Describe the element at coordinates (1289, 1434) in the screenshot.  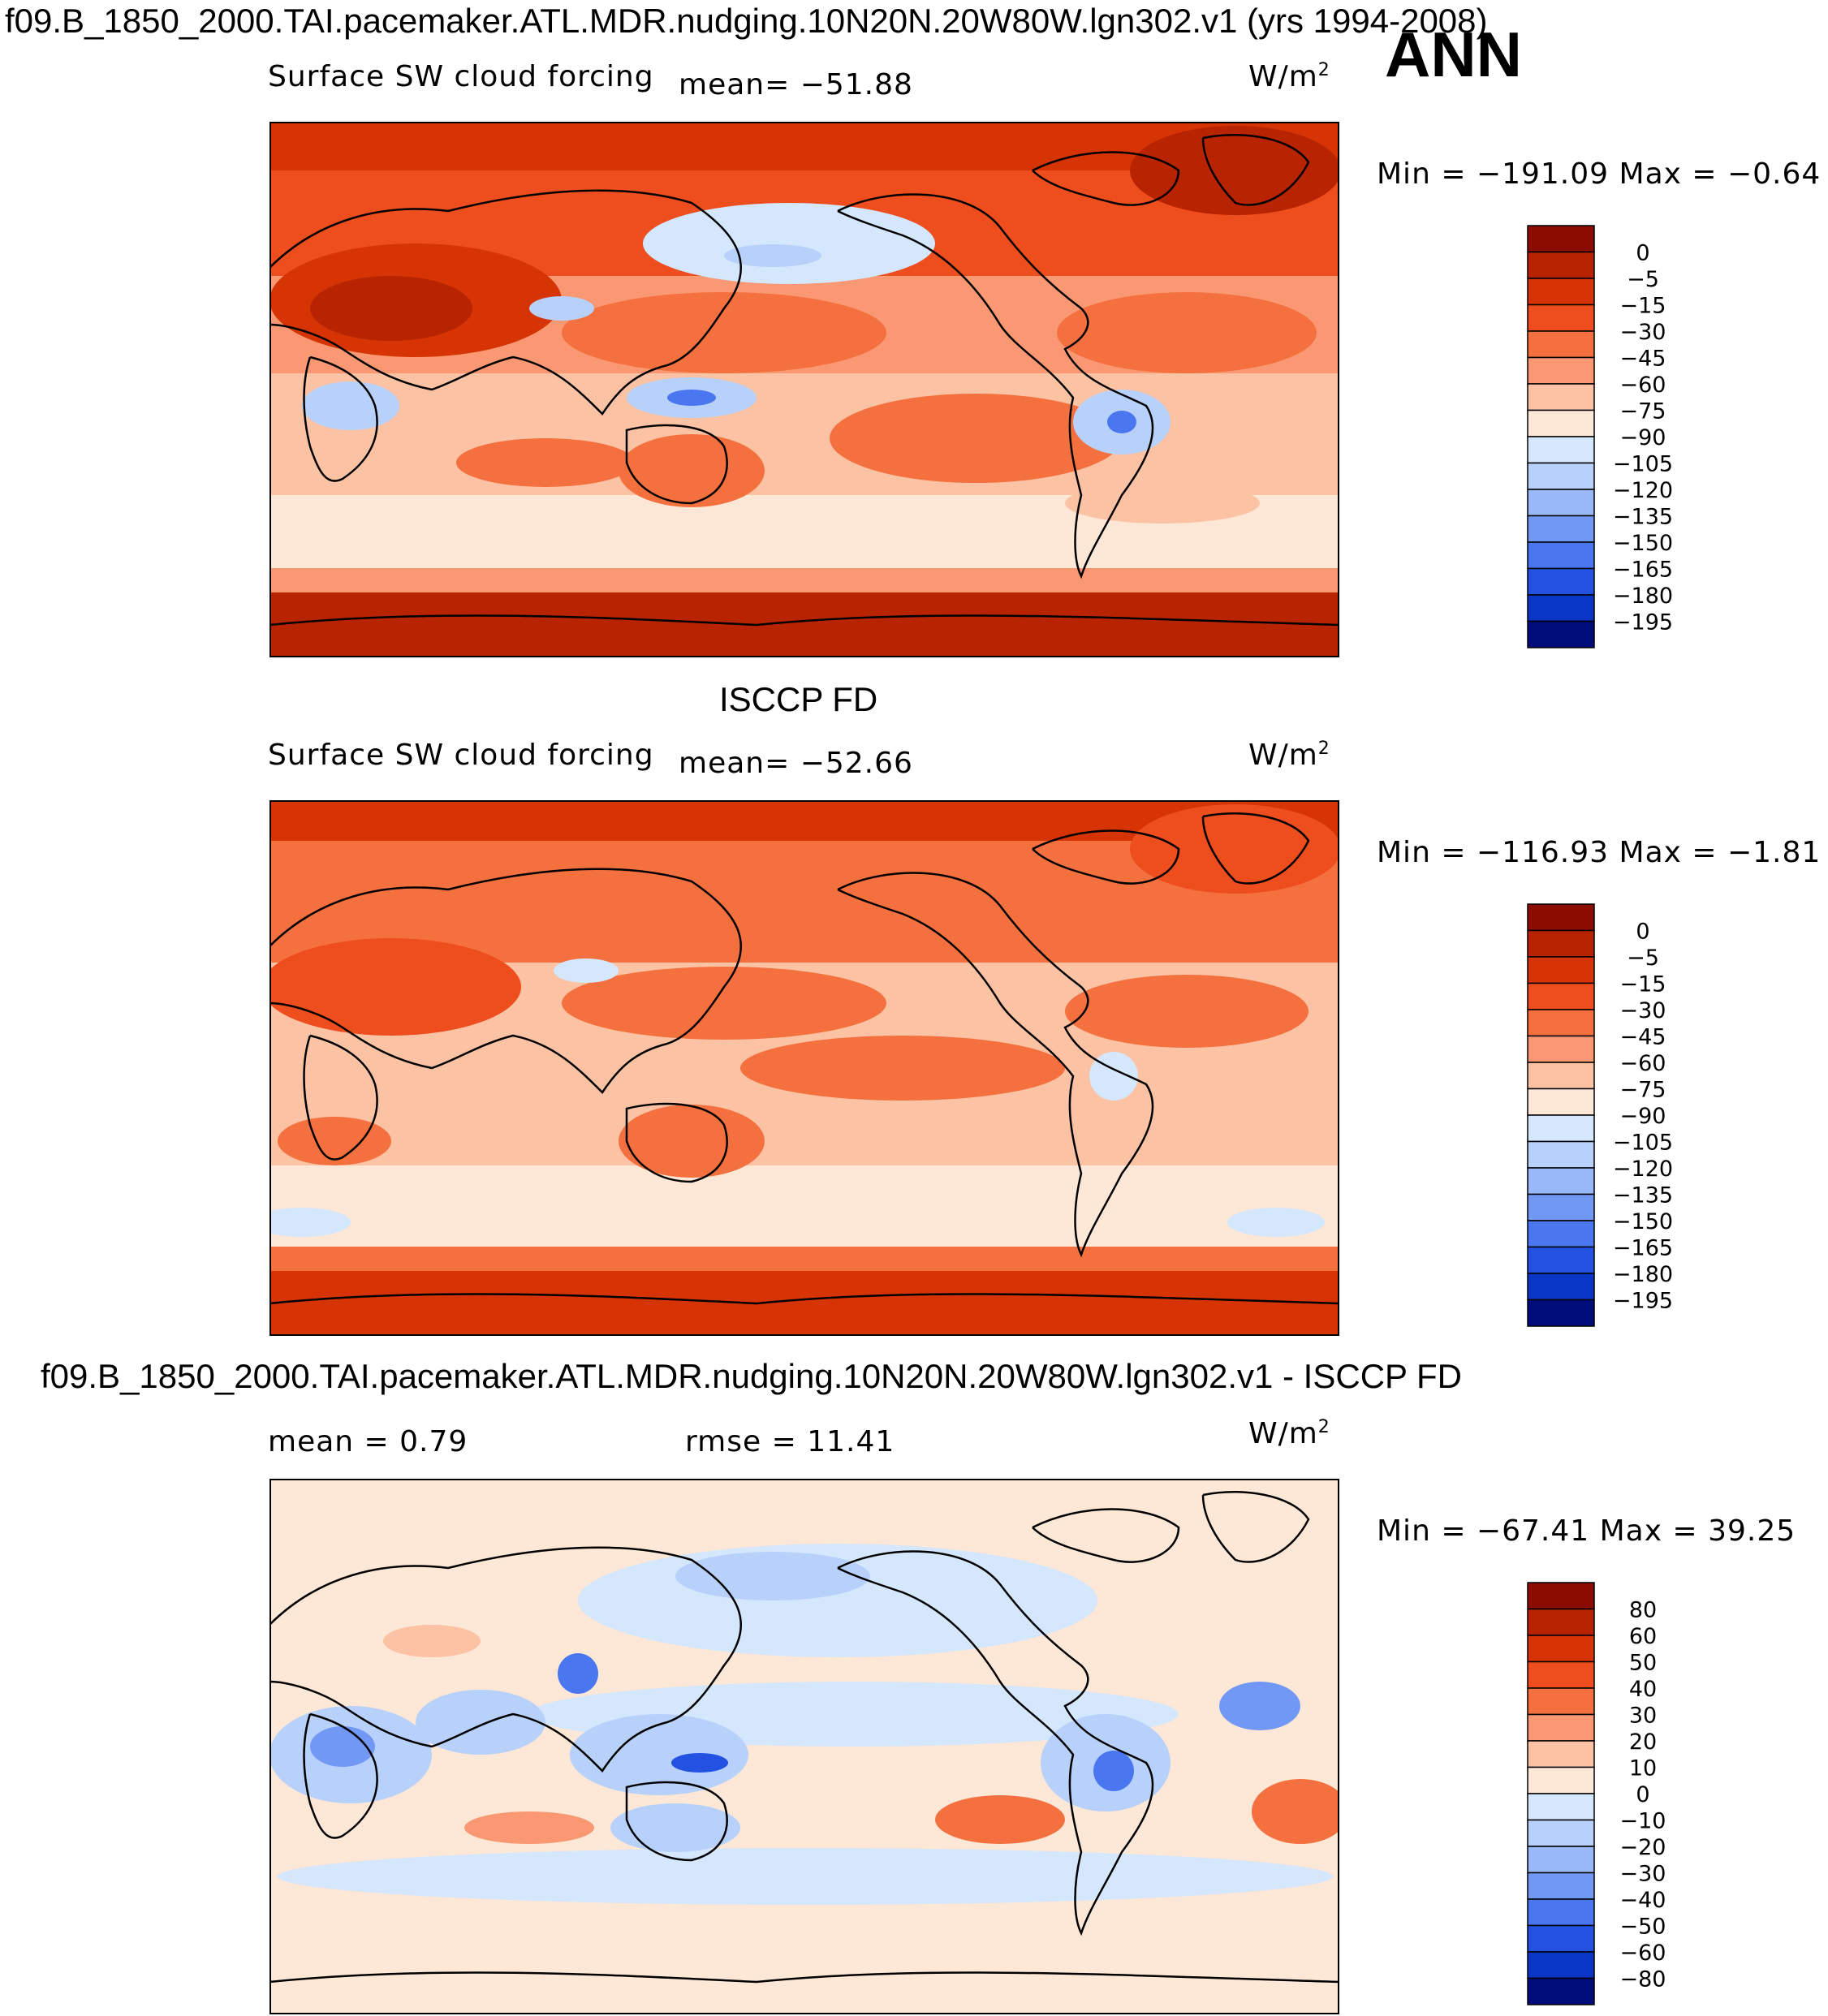
I see `panel3-units: W/m2` at that location.